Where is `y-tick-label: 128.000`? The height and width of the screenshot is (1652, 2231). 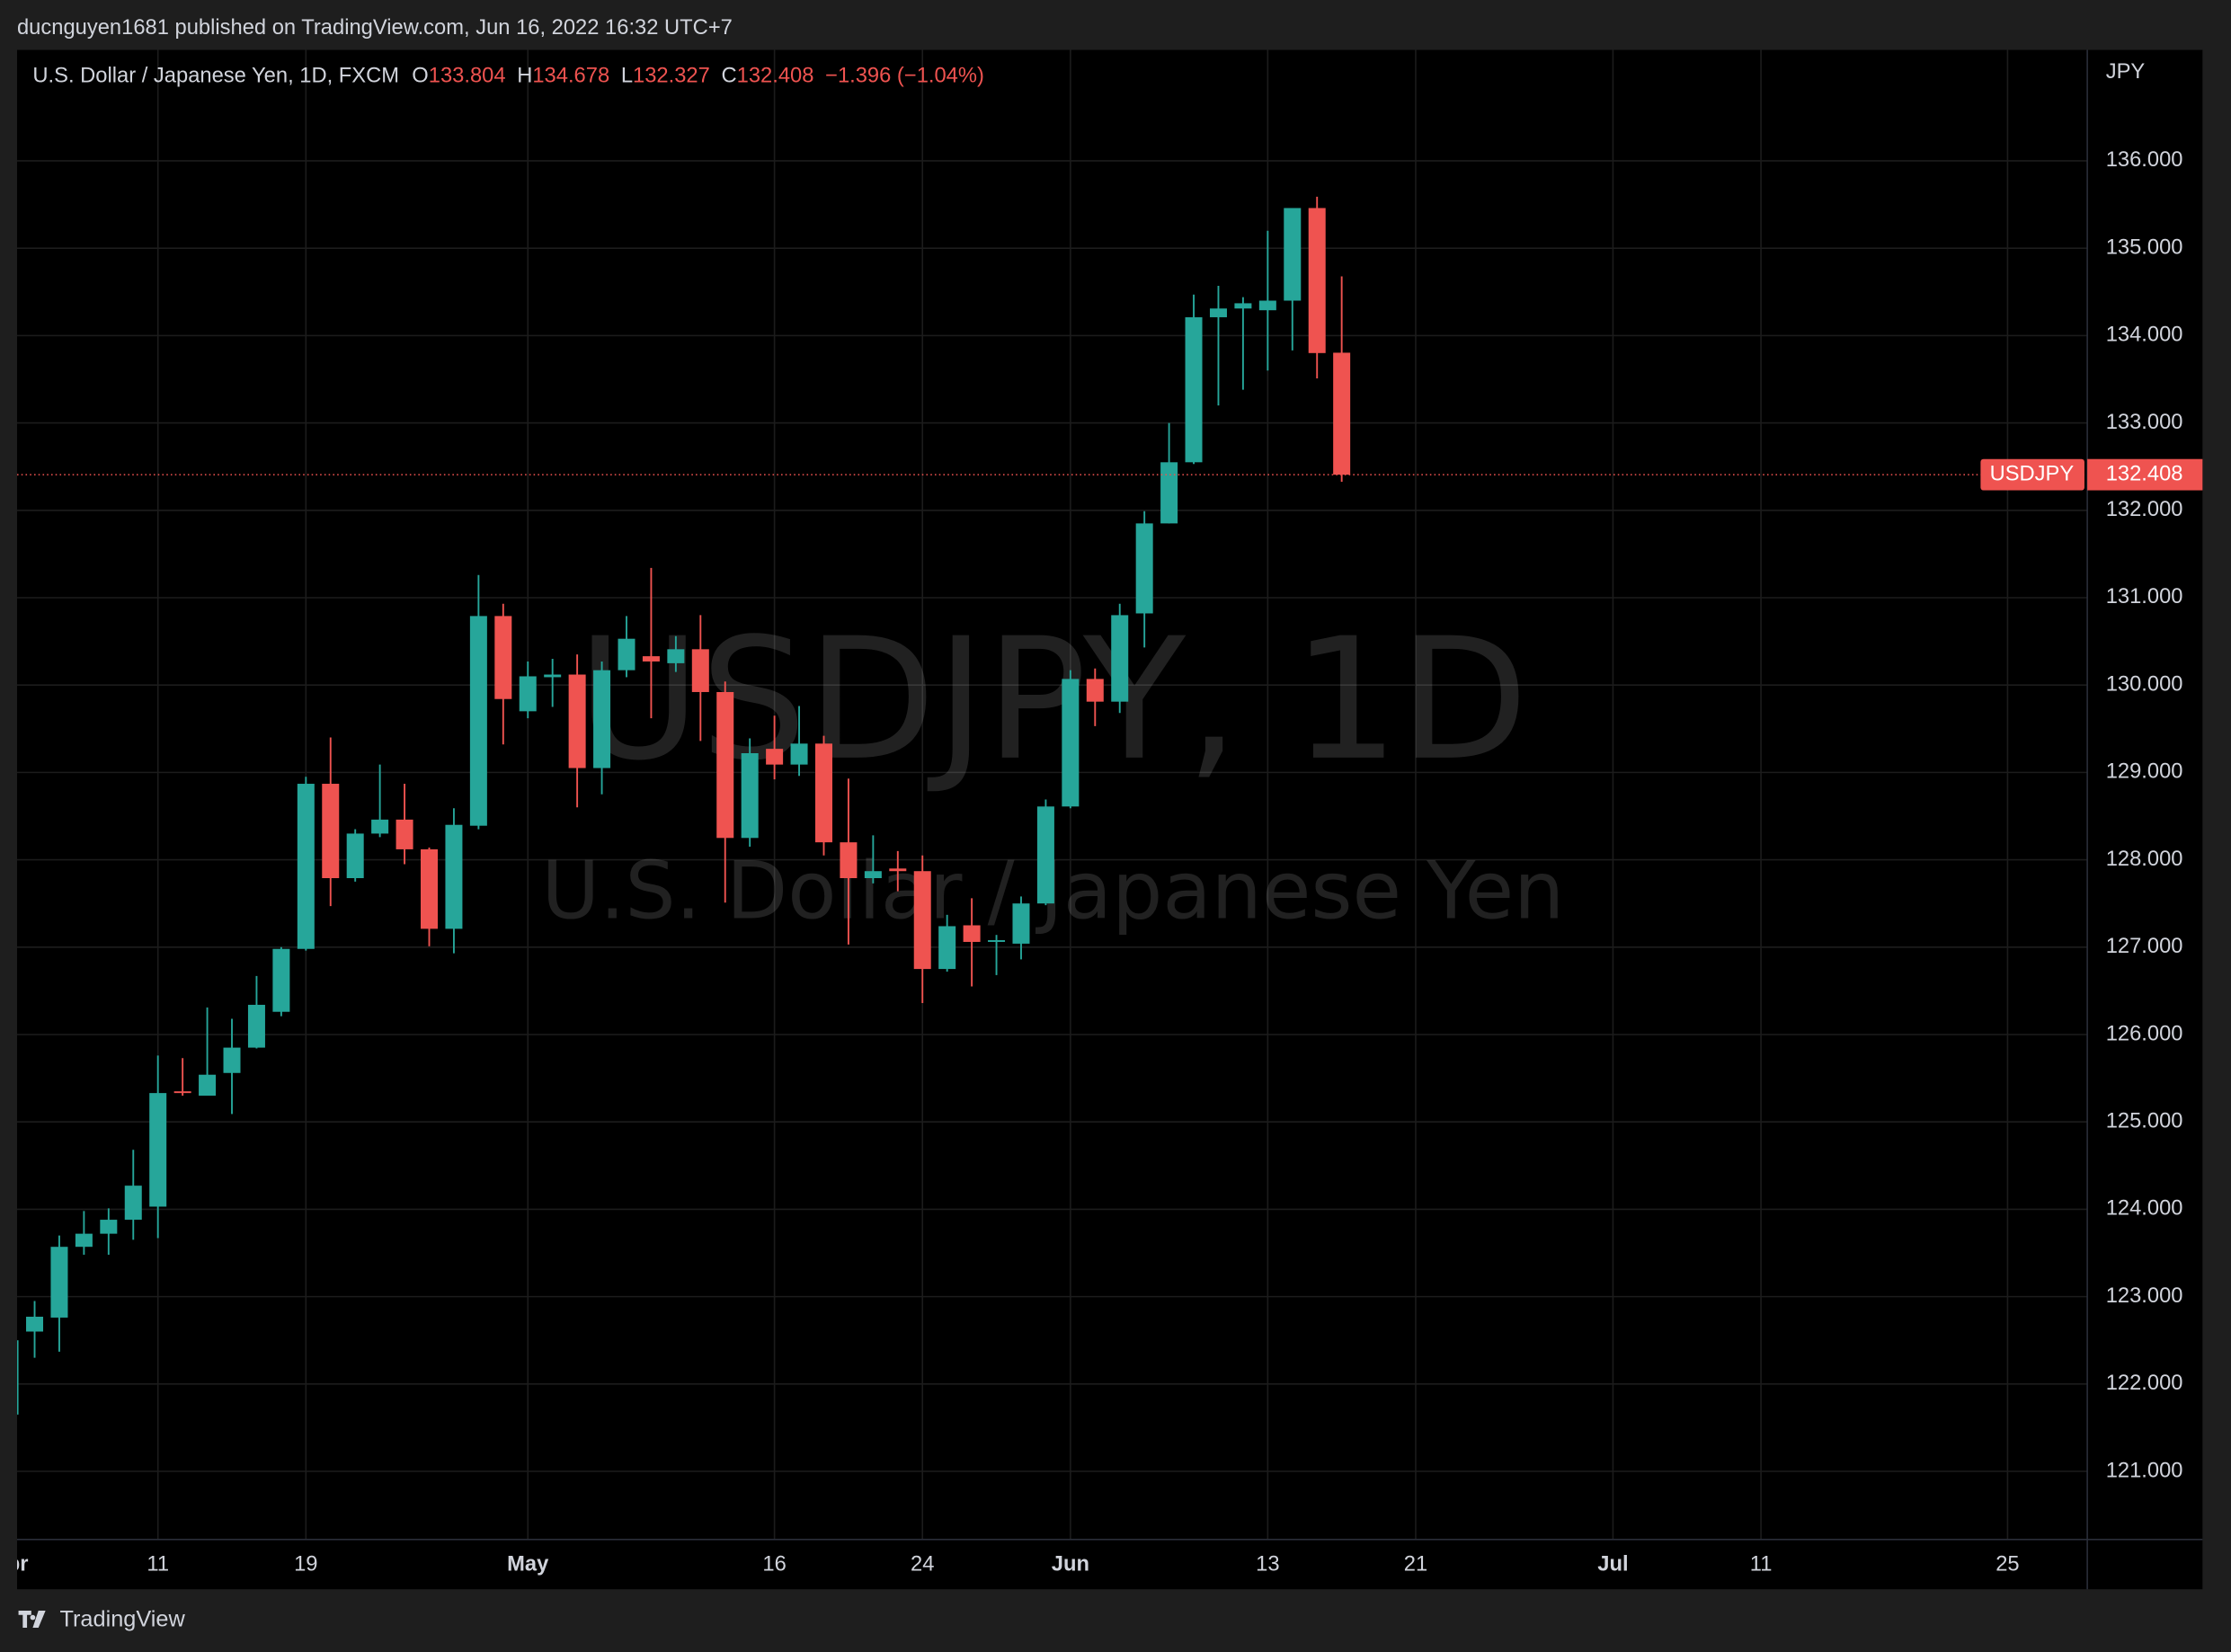 y-tick-label: 128.000 is located at coordinates (2145, 859).